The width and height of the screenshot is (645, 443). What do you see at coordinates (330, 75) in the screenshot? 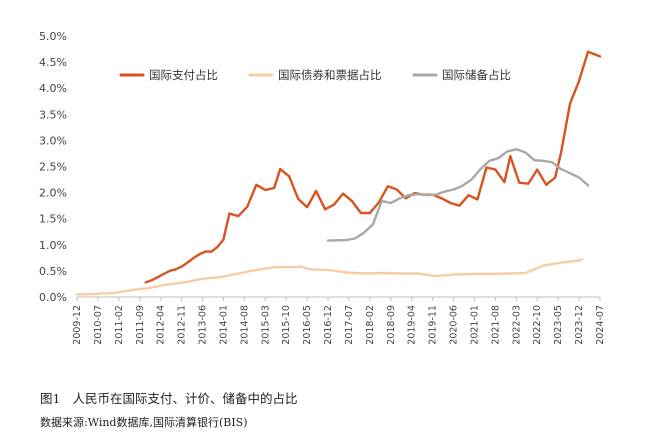
I see `legend-label: 国际债券和票据占比` at bounding box center [330, 75].